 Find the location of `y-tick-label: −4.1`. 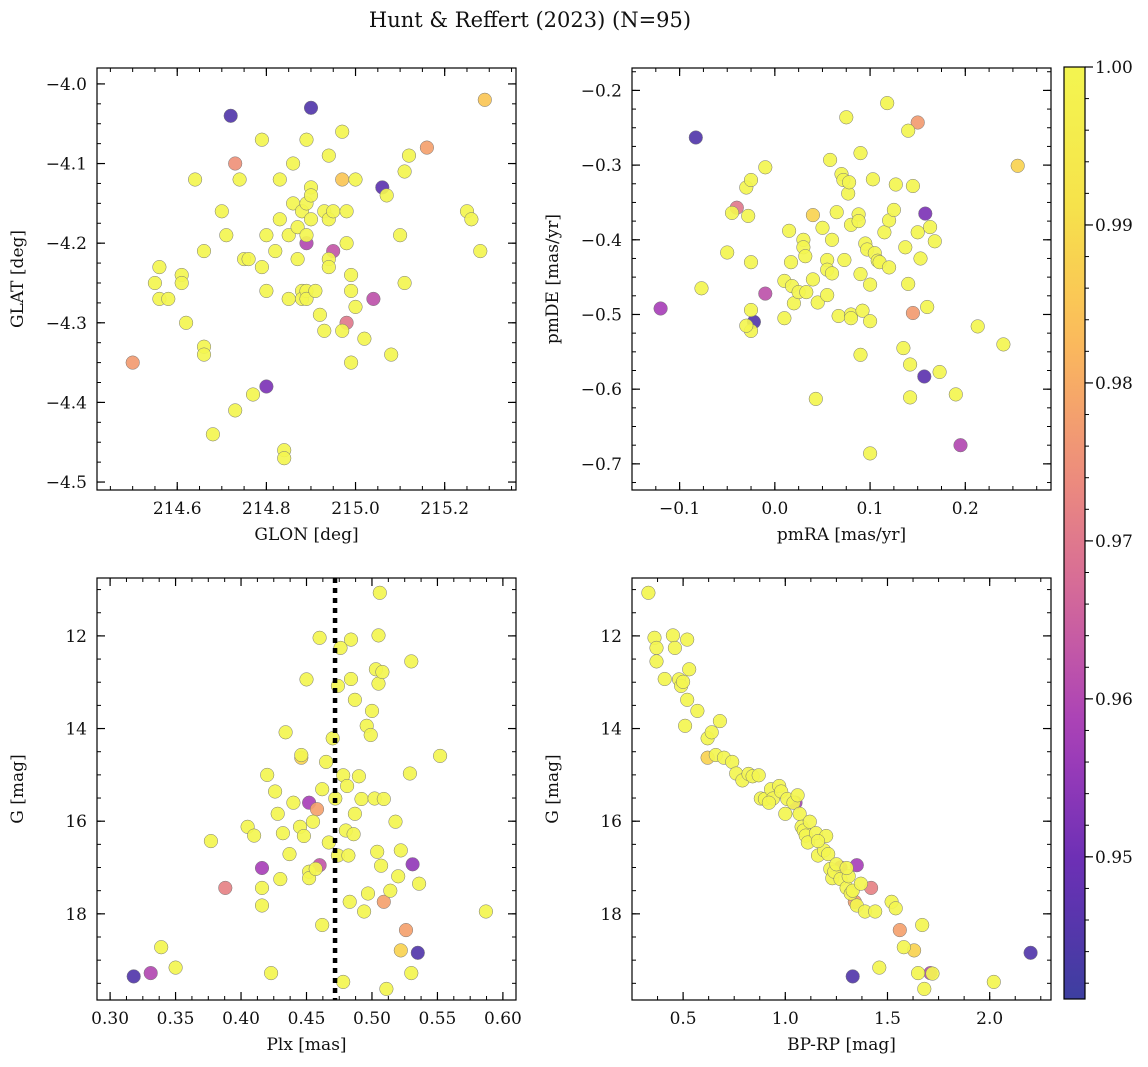

y-tick-label: −4.1 is located at coordinates (66, 165).